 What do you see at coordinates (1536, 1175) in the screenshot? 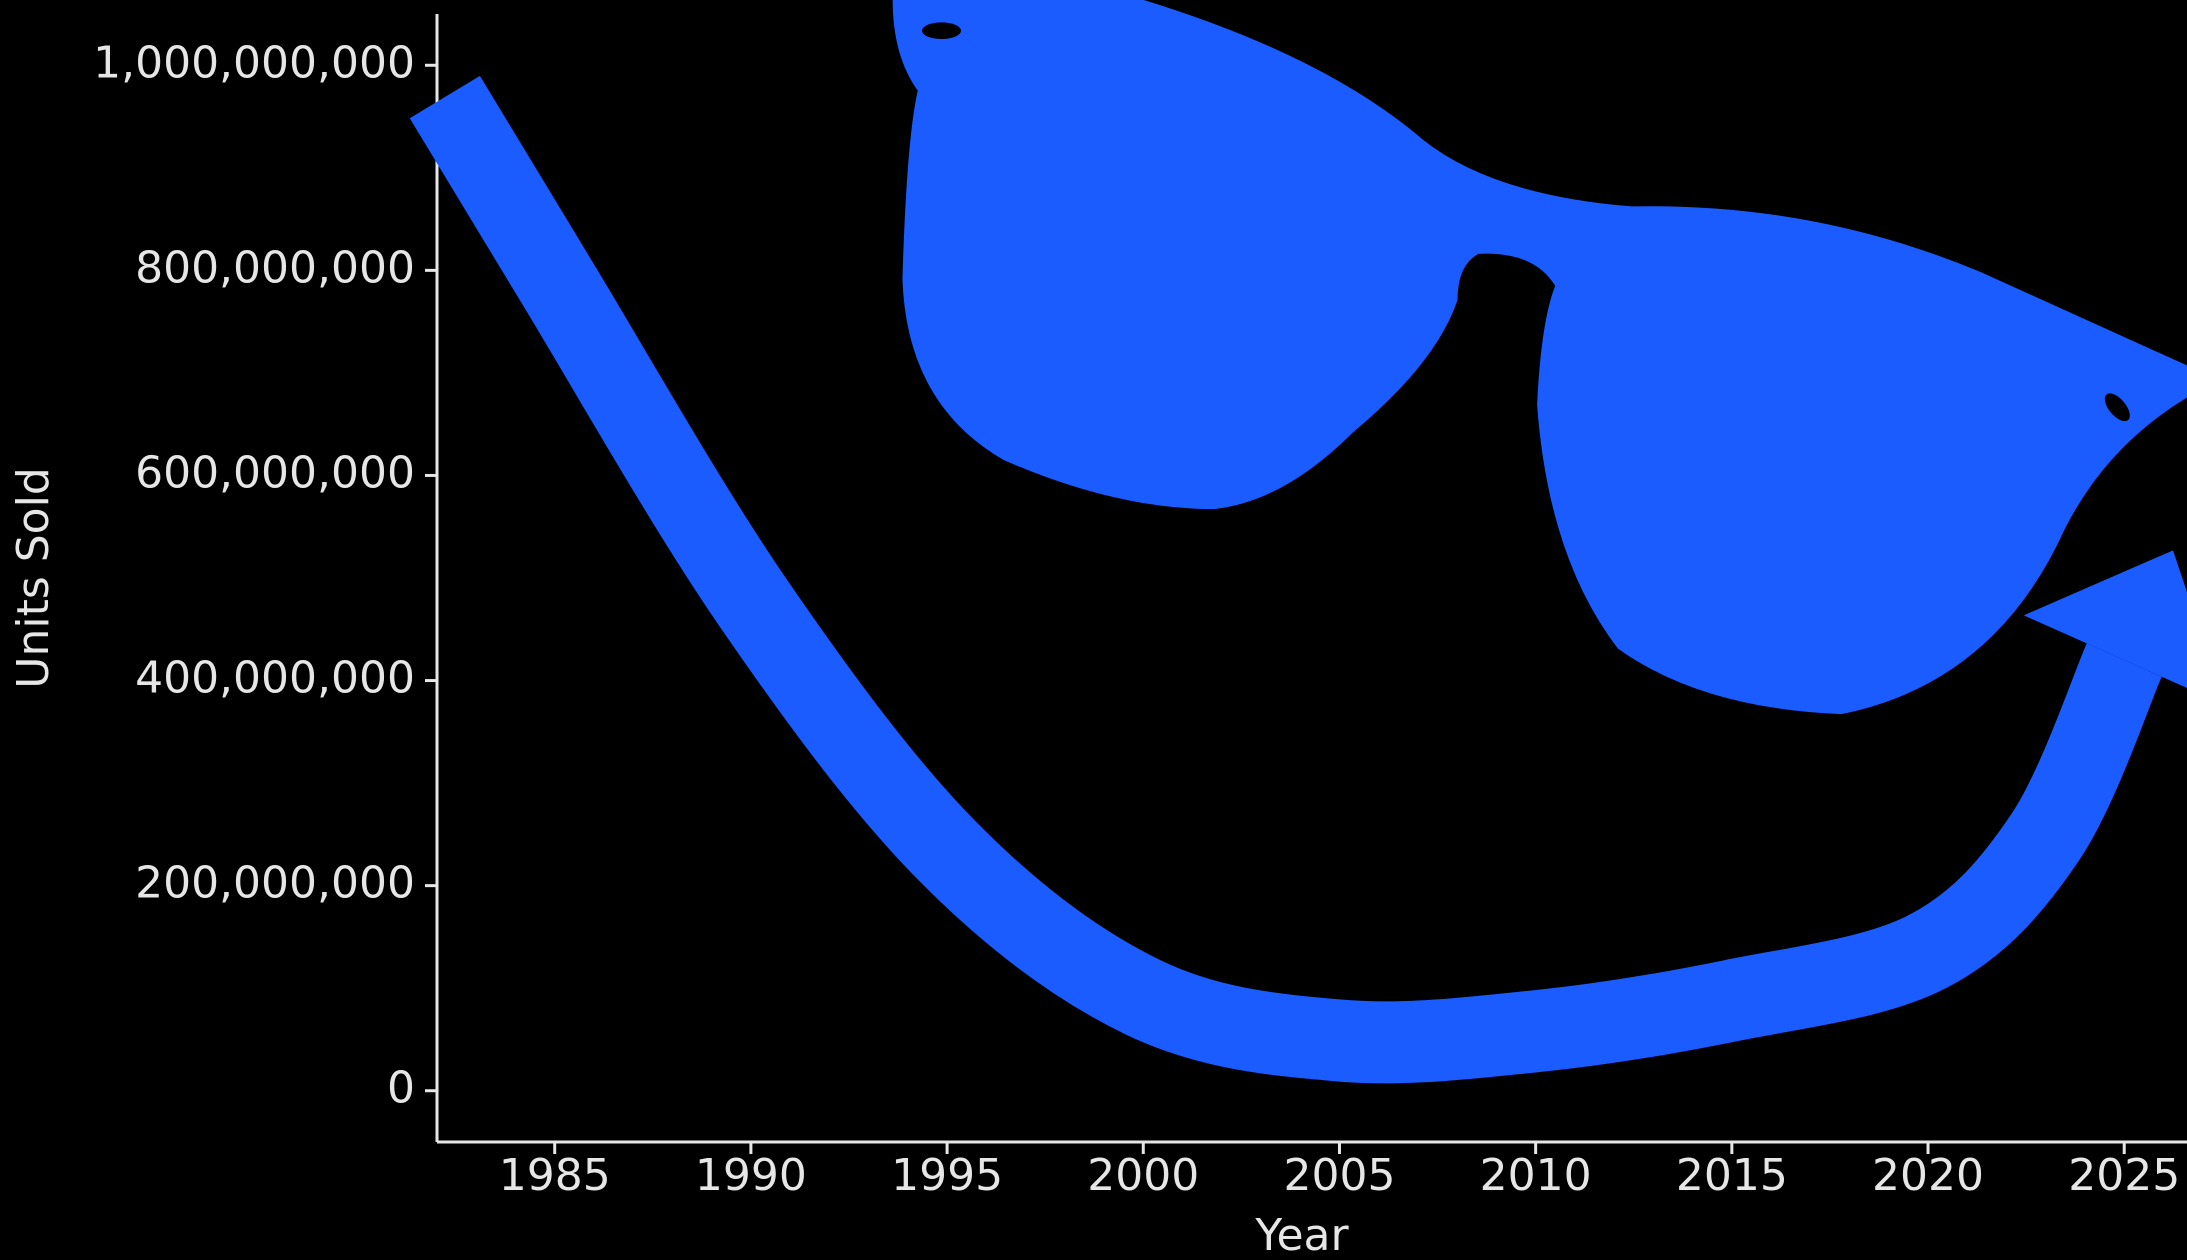
I see `x-tick-label: 2010` at bounding box center [1536, 1175].